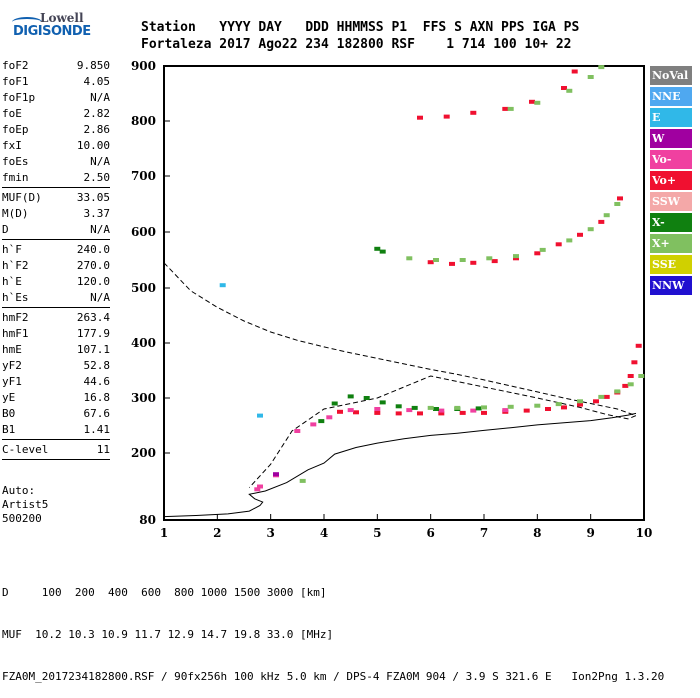 This screenshot has height=698, width=700. What do you see at coordinates (62, 18) in the screenshot?
I see `logo-line1: Lowell` at bounding box center [62, 18].